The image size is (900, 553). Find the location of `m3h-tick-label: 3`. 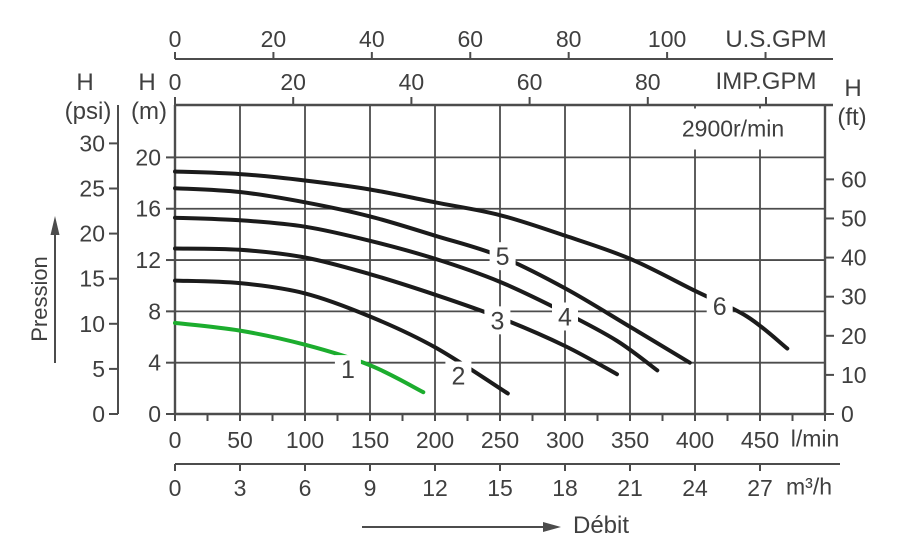

m3h-tick-label: 3 is located at coordinates (240, 488).